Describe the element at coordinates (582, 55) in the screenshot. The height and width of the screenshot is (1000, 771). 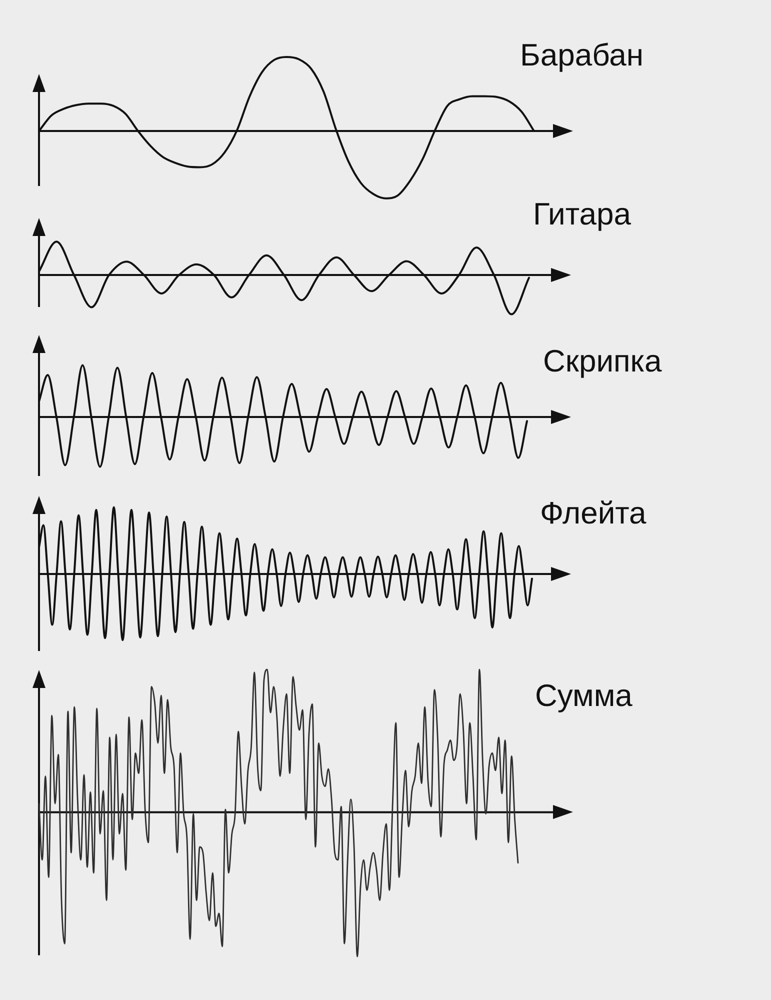
I see `chart-title: Барабан` at that location.